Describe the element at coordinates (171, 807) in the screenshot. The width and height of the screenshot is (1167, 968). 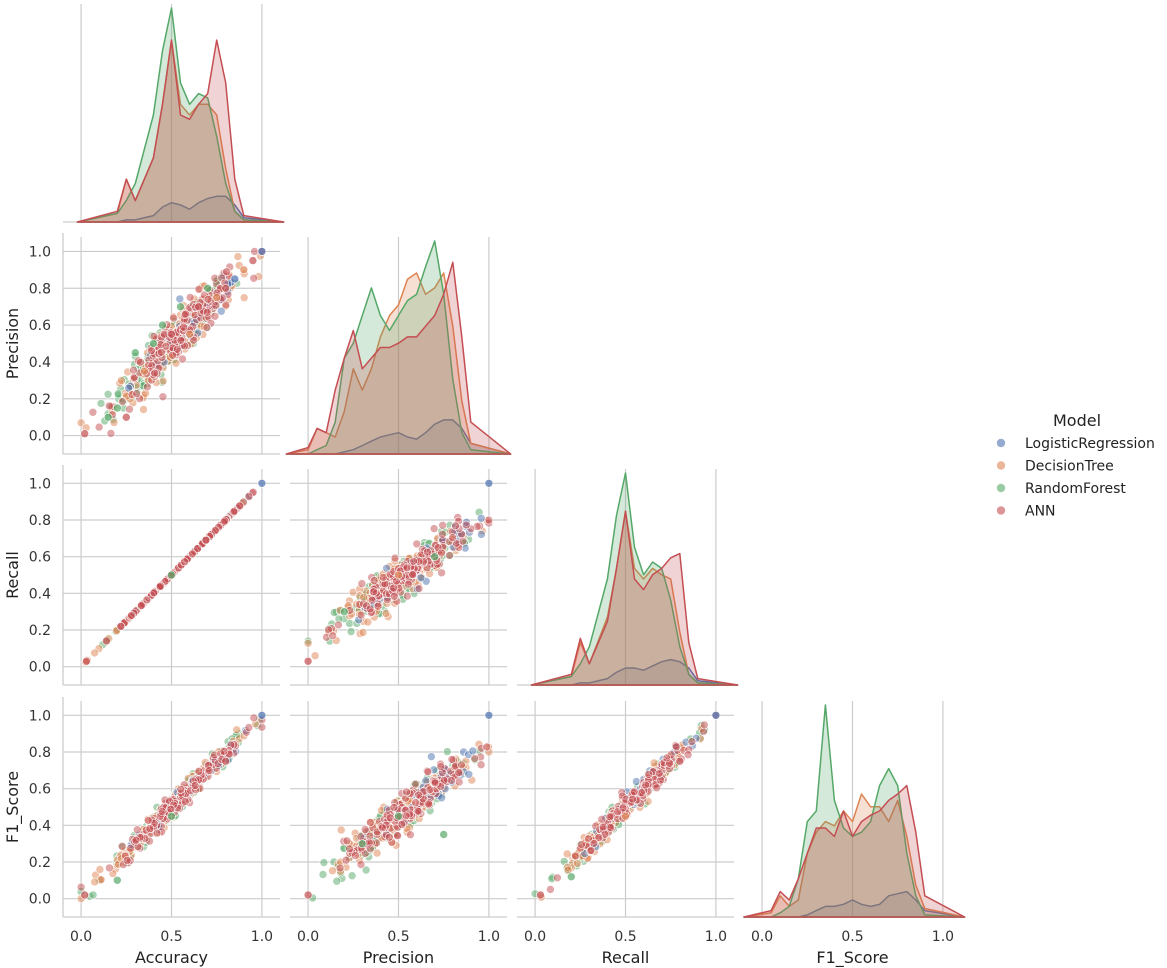
I see `scatter-Accuracy_vs_F1_Score` at that location.